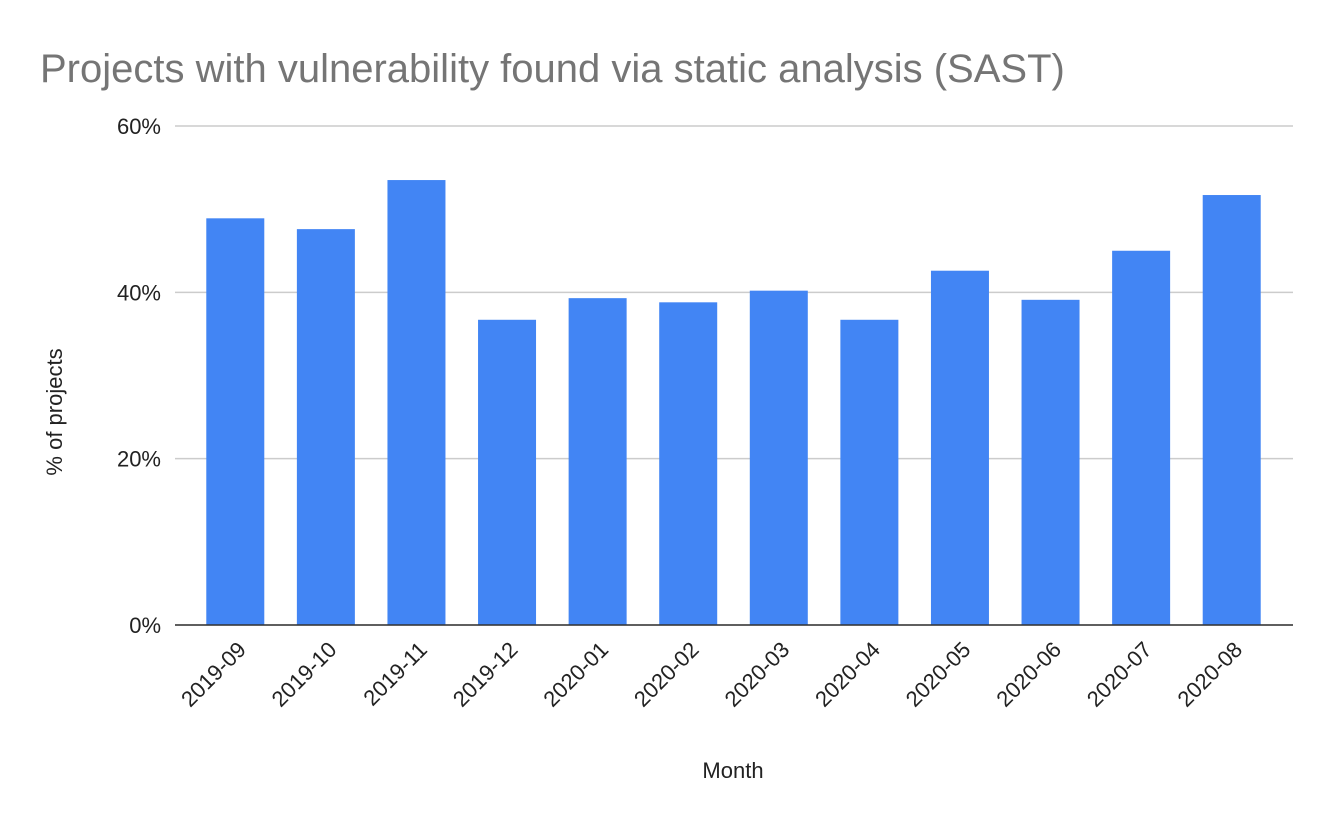 Image resolution: width=1333 pixels, height=824 pixels. What do you see at coordinates (1028, 674) in the screenshot?
I see `x-tick-label: 2020-06` at bounding box center [1028, 674].